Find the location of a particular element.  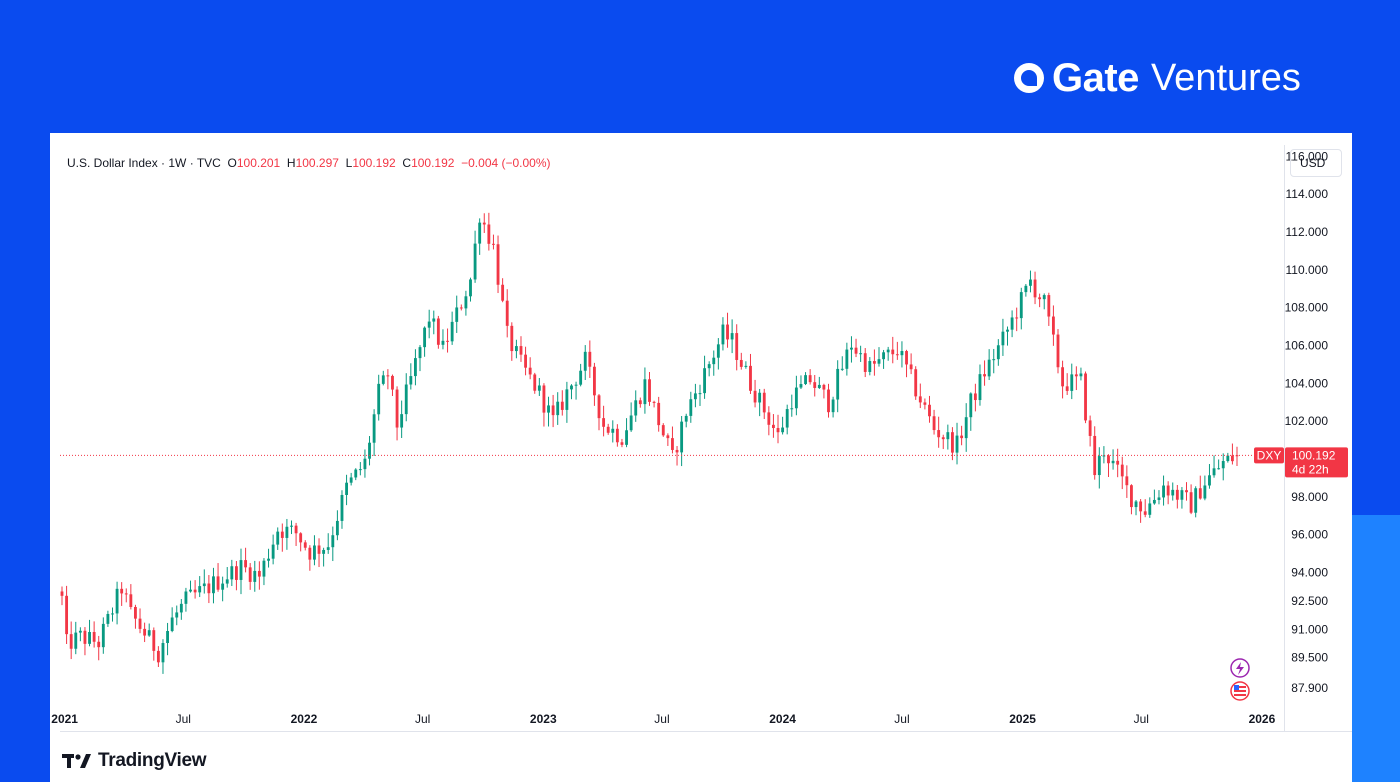

currency-unit-button: USD is located at coordinates (1316, 163).